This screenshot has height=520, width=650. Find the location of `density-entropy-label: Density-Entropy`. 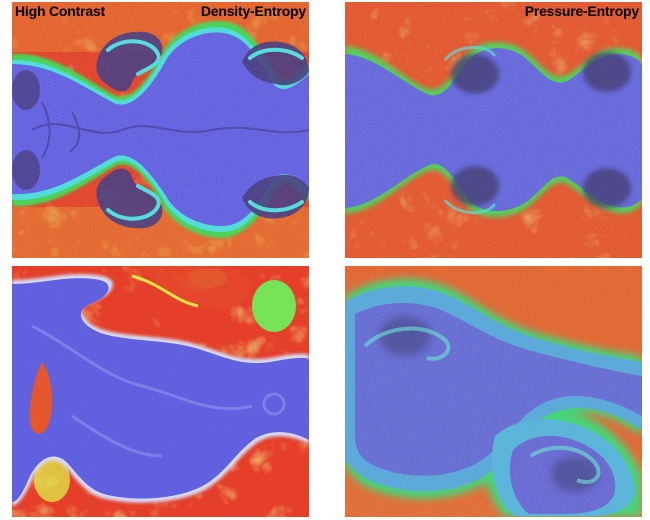

density-entropy-label: Density-Entropy is located at coordinates (253, 11).